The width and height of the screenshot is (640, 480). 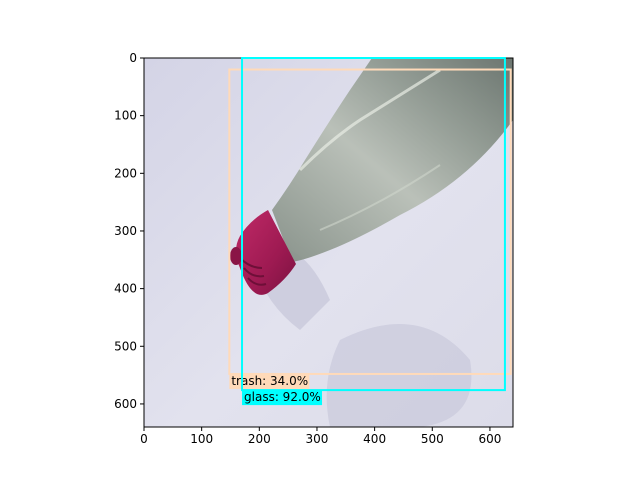 I want to click on x-tick-label: 600, so click(x=489, y=439).